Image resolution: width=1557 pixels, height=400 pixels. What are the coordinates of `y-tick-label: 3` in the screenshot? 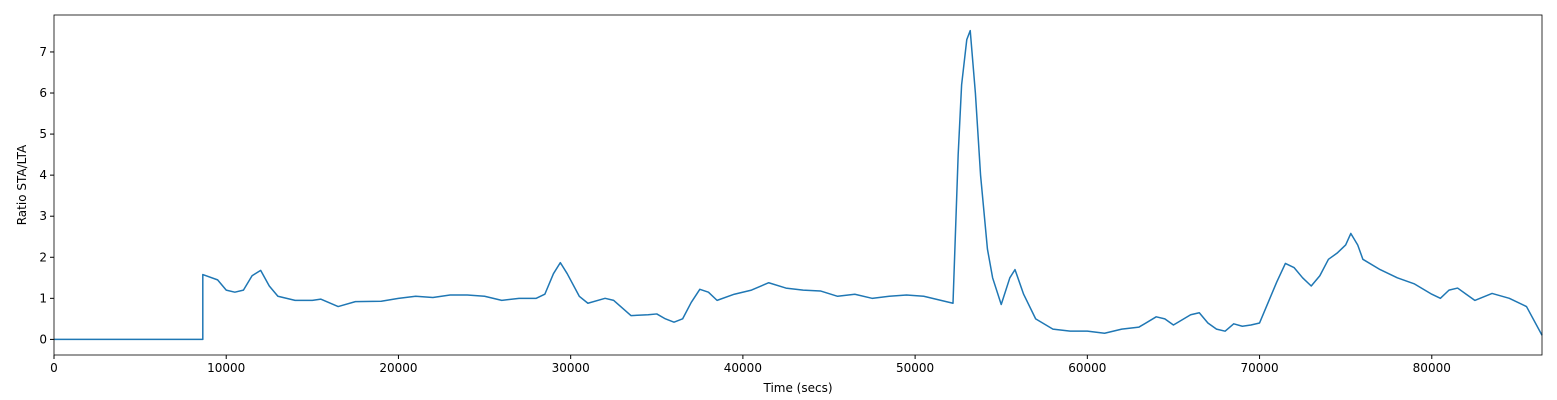 It's located at (43, 216).